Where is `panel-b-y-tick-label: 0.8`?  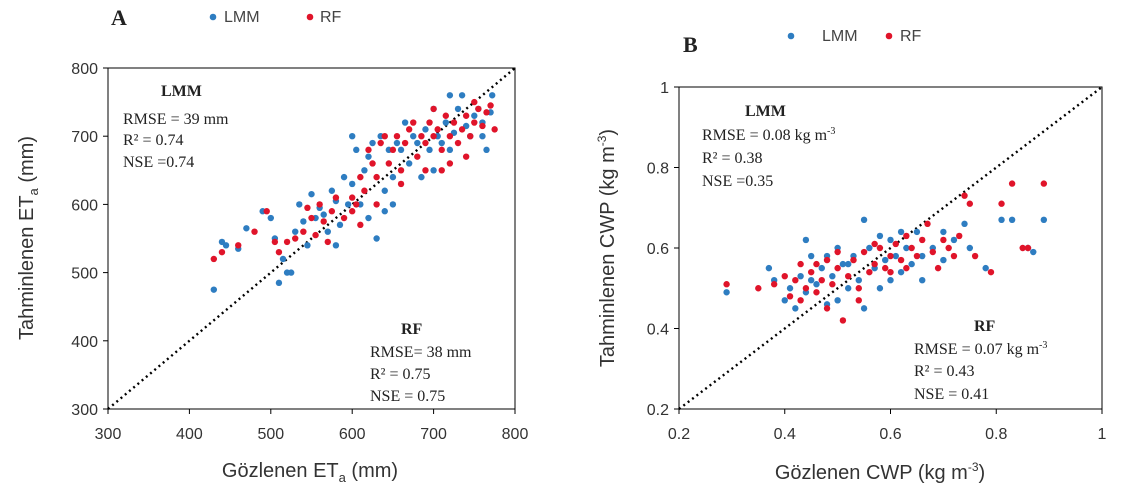
panel-b-y-tick-label: 0.8 is located at coordinates (658, 169).